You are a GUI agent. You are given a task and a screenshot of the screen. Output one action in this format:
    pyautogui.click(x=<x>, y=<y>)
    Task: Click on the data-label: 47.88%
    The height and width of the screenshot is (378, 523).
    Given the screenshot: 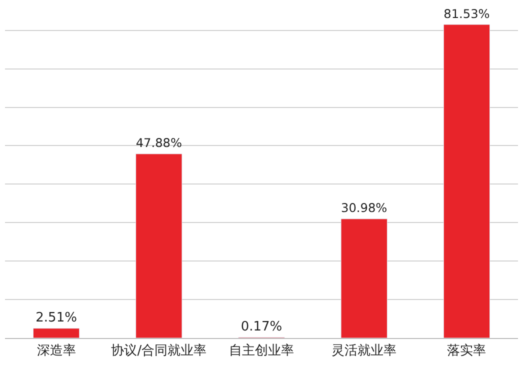 What is the action you would take?
    pyautogui.click(x=159, y=143)
    